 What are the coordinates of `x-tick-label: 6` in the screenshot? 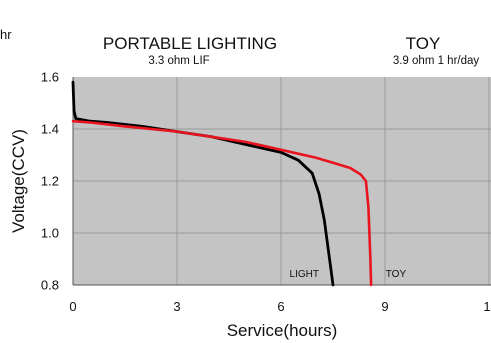 It's located at (280, 306).